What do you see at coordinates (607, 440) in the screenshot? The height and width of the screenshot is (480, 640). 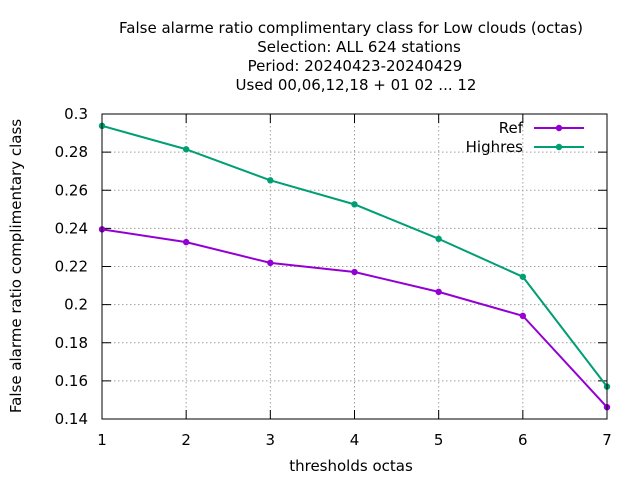 I see `x-tick-label: 7` at bounding box center [607, 440].